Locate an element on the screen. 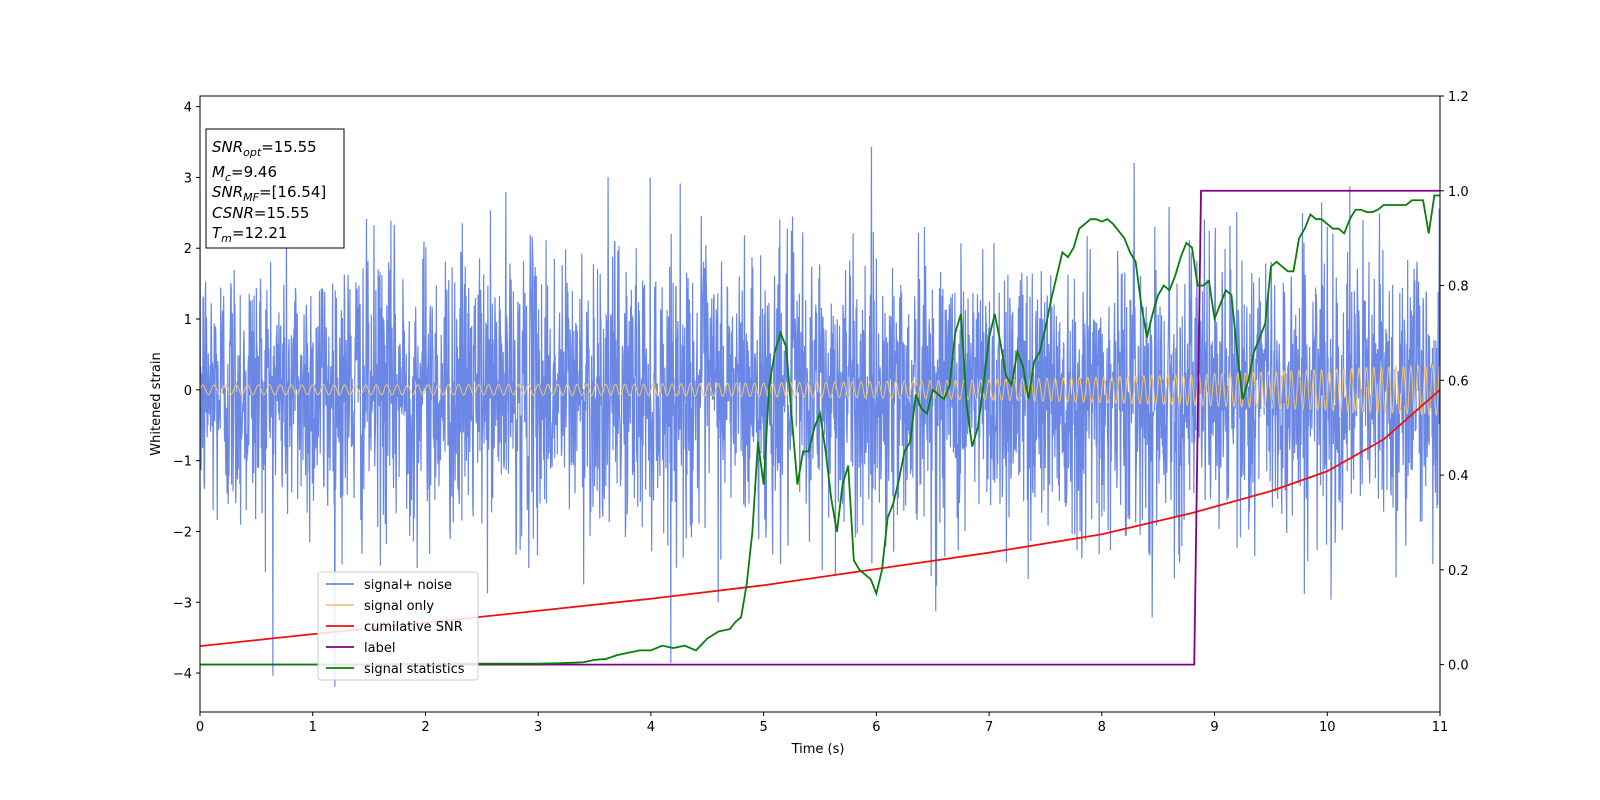  y-left-tick-label: 1 is located at coordinates (188, 320).